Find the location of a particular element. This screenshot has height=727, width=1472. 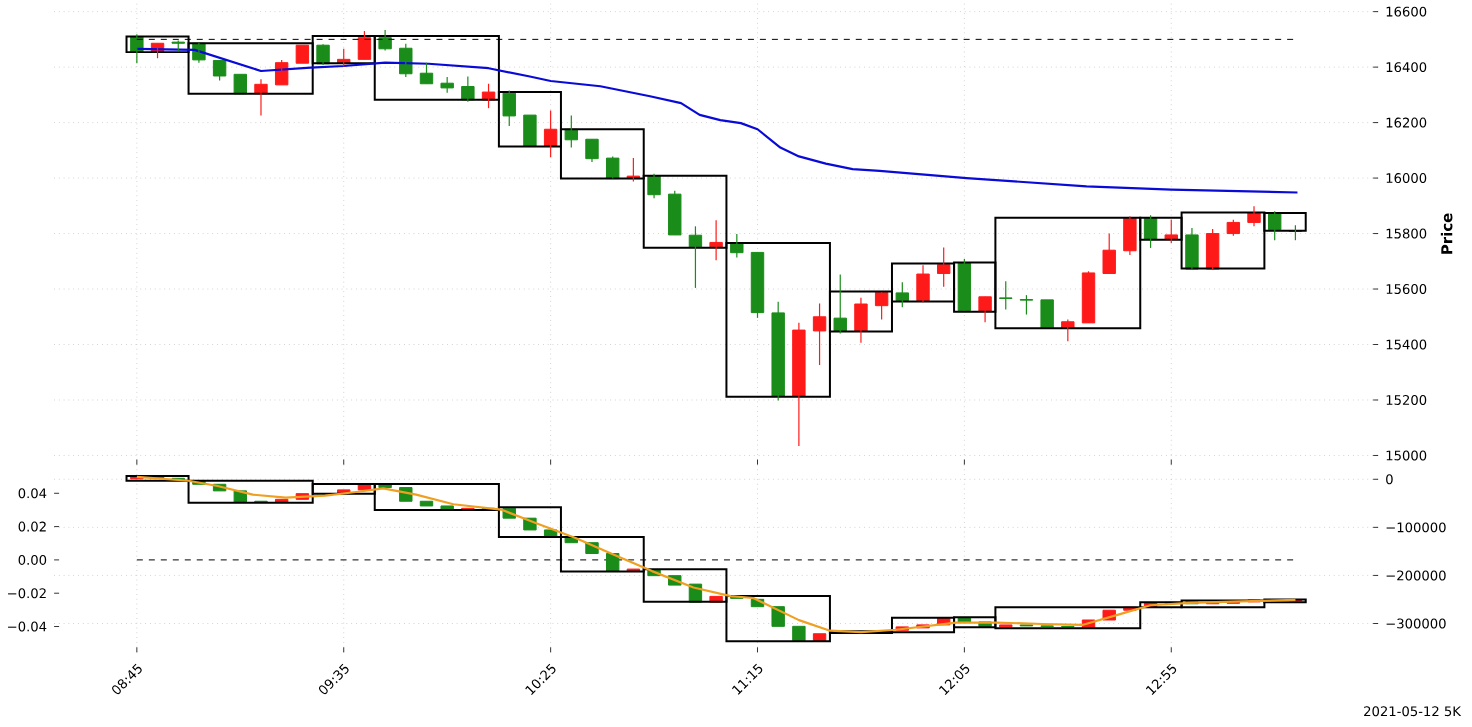

y-tick-label: −0.02 is located at coordinates (27, 593).